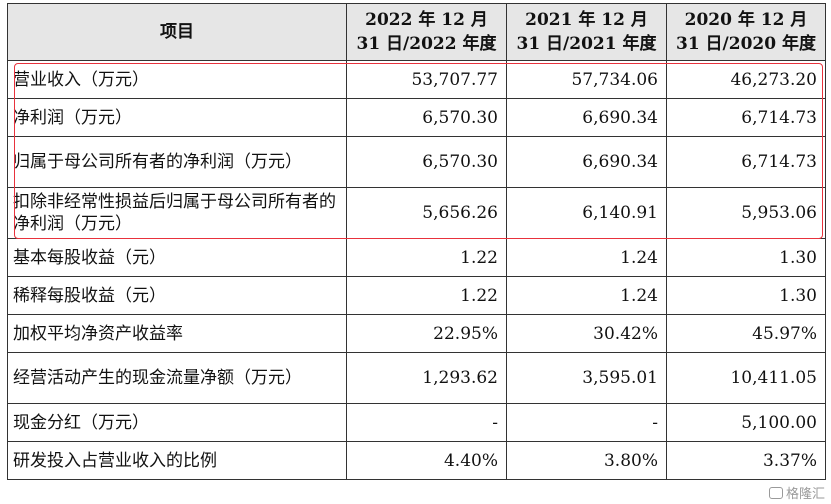  Describe the element at coordinates (586, 213) in the screenshot. I see `value-2021: 6,140.91` at that location.